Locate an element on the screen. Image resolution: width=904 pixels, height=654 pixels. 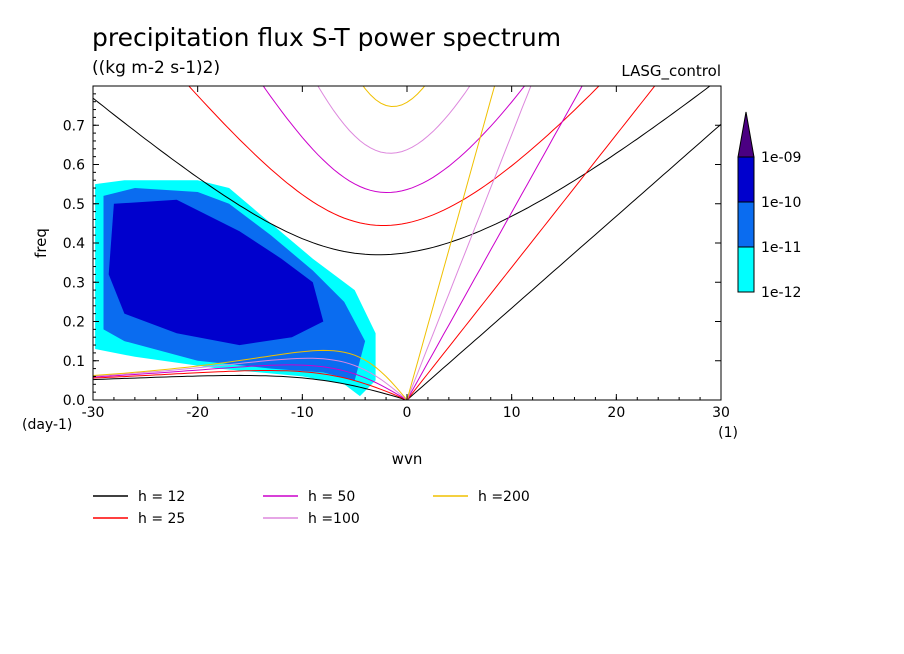
curve-er-h100 is located at coordinates (250, 378).